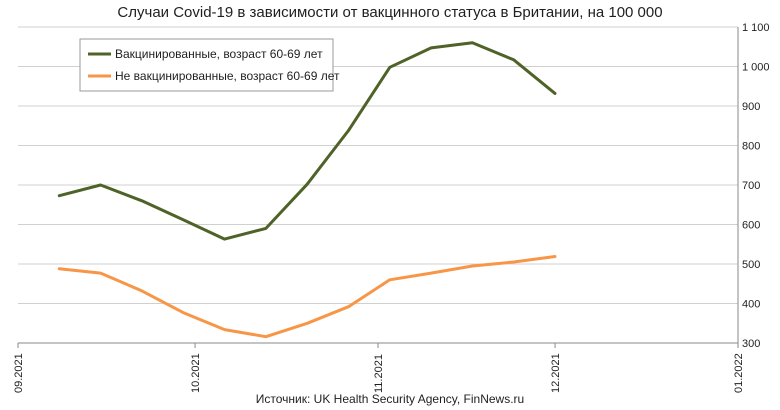 The width and height of the screenshot is (780, 410). Describe the element at coordinates (739, 373) in the screenshot. I see `x-tick-label: 01.2022` at that location.